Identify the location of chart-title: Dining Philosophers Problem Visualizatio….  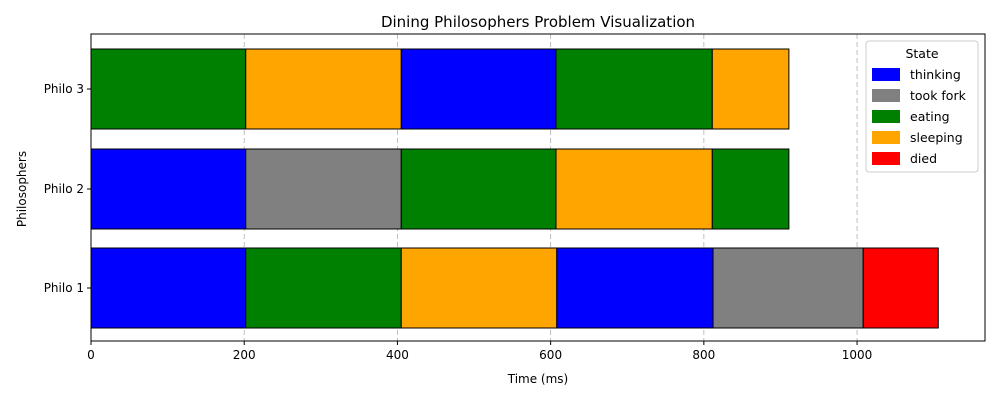
(538, 22).